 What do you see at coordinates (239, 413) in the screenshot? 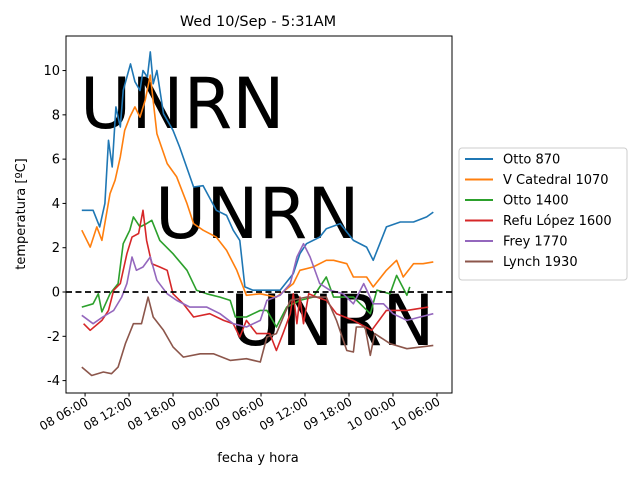
I see `x-tick-label: 09 06:00` at bounding box center [239, 413].